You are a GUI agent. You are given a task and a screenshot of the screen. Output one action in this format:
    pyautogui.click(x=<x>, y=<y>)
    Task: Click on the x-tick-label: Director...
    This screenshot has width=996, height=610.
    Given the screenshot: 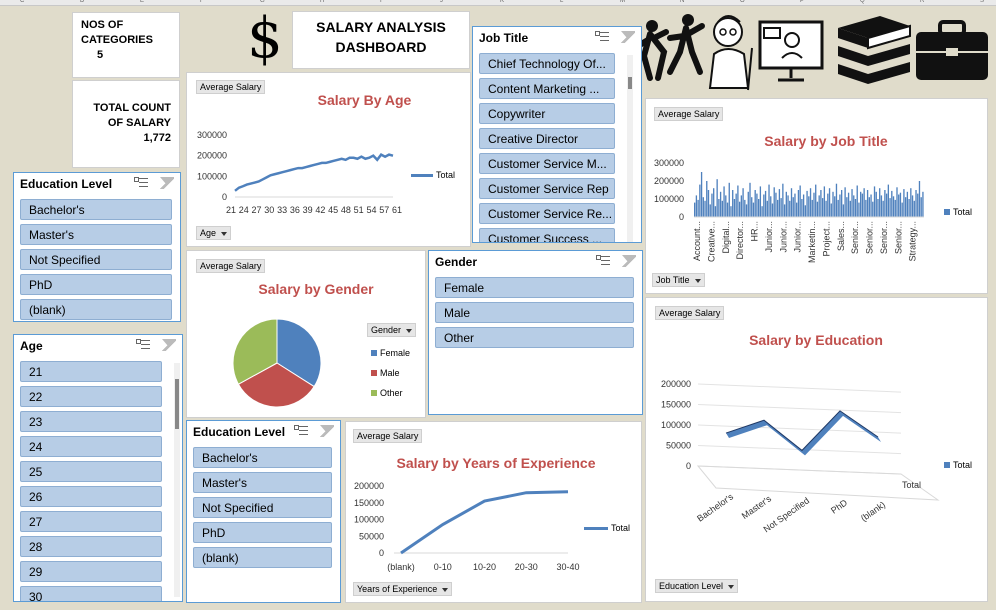 What is the action you would take?
    pyautogui.click(x=740, y=240)
    